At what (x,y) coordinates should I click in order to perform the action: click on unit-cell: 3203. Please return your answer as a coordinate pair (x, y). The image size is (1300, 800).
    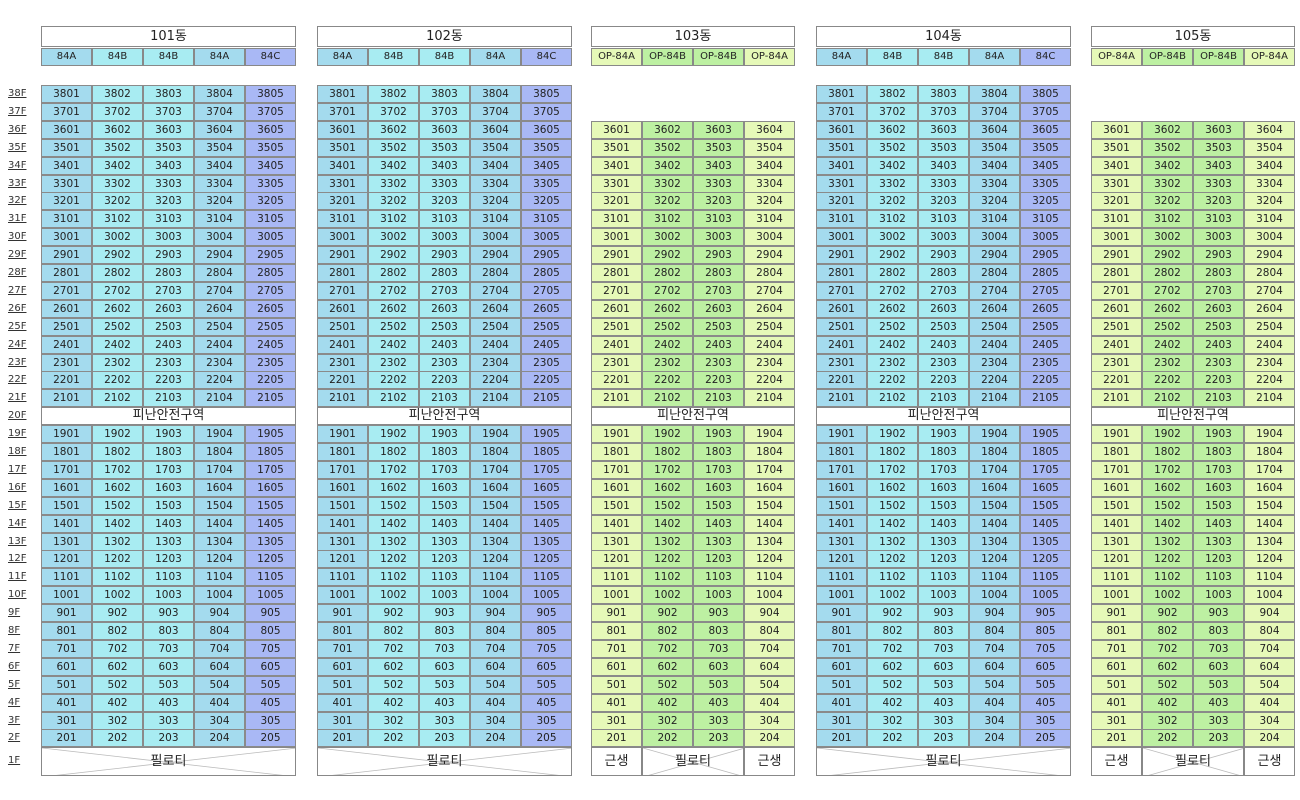
    Looking at the image, I should click on (1218, 201).